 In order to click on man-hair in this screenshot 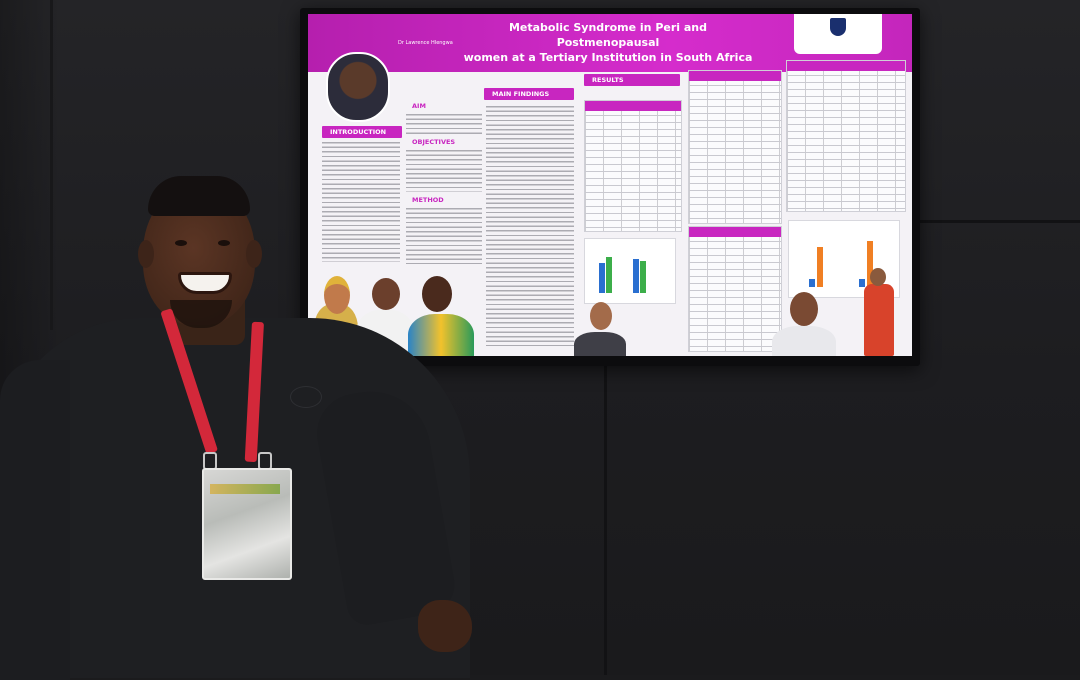, I will do `click(199, 196)`.